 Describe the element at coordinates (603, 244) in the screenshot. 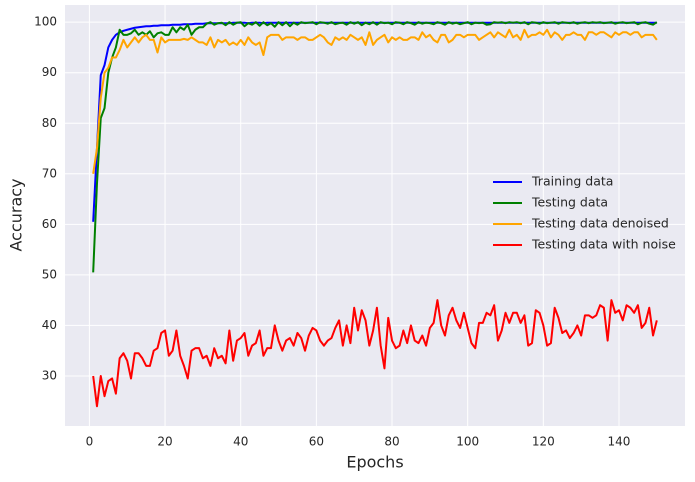

I see `legend-label: Testing data with noise` at that location.